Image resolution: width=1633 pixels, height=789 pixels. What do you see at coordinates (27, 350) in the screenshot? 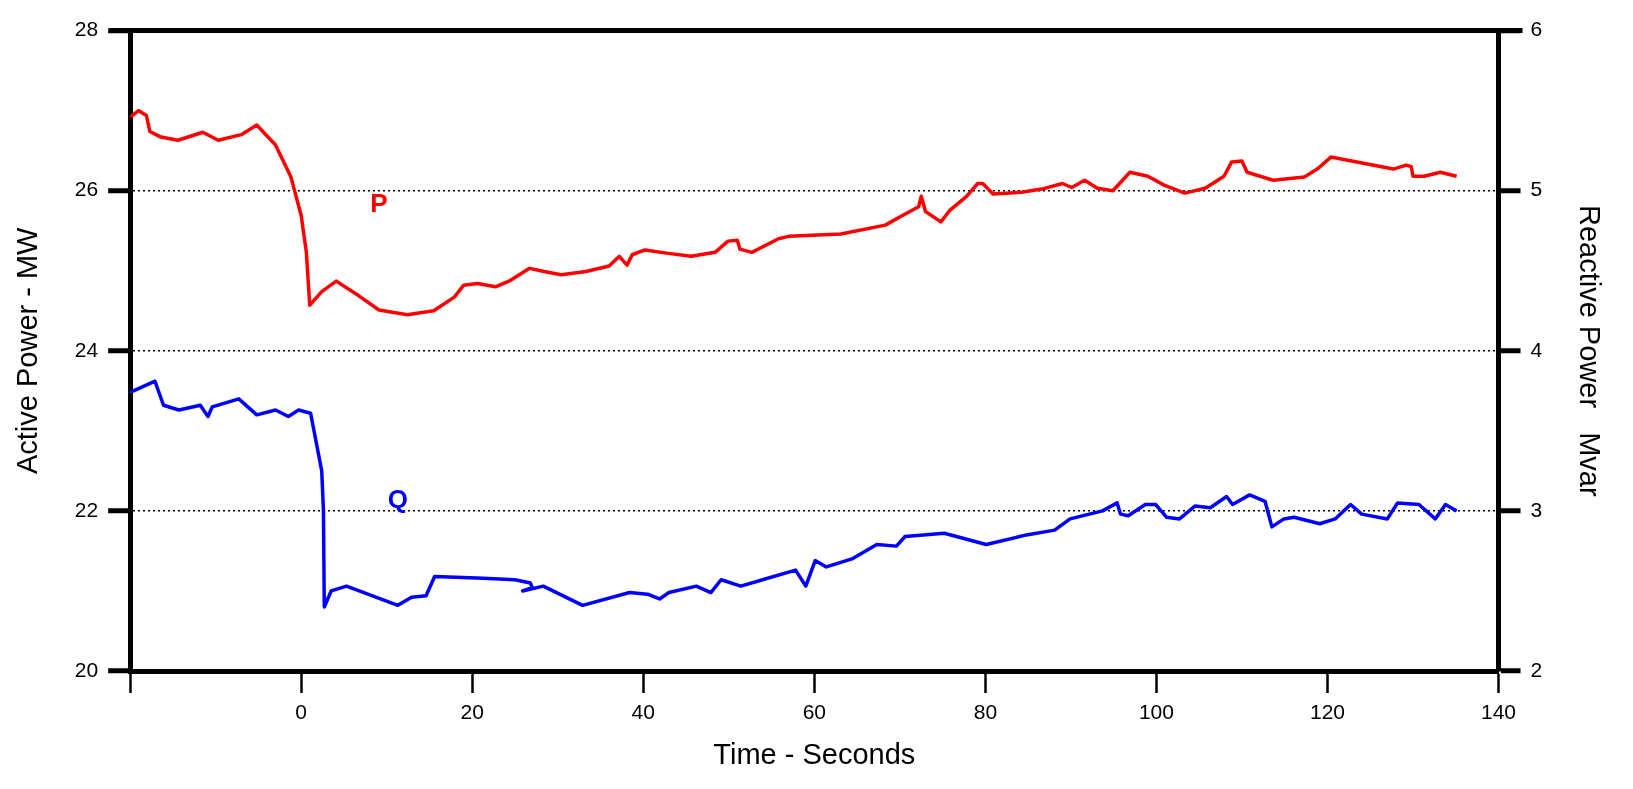
I see `y-axis-title: Active Power - MW` at bounding box center [27, 350].